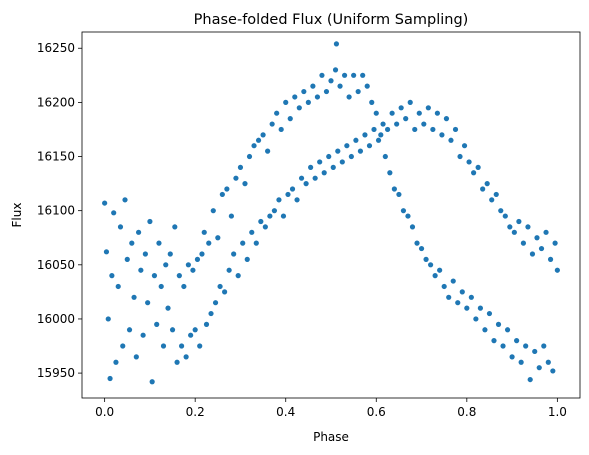  Describe the element at coordinates (56, 48) in the screenshot. I see `y-tick-label: 16250` at that location.